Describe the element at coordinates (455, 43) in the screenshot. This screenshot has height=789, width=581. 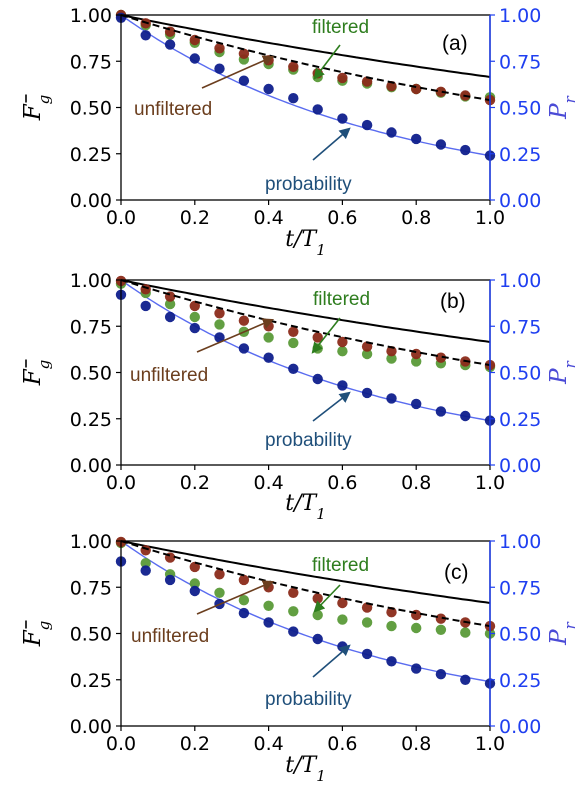
I see `panel-label: (a)` at that location.